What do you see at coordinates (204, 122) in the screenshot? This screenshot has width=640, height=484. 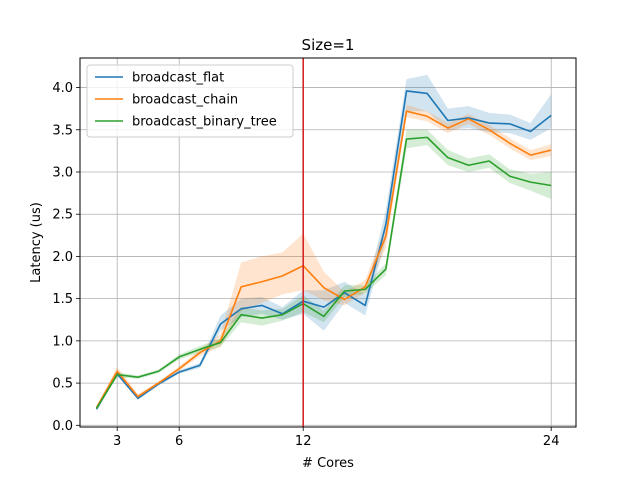 I see `broadcast-binary-tree-legend-label: broadcast_binary_tree` at bounding box center [204, 122].